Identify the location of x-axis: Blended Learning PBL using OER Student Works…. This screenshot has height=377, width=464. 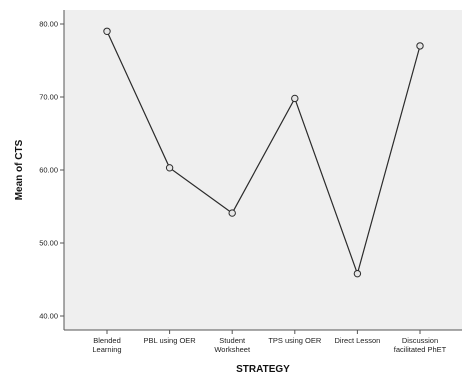
(263, 341).